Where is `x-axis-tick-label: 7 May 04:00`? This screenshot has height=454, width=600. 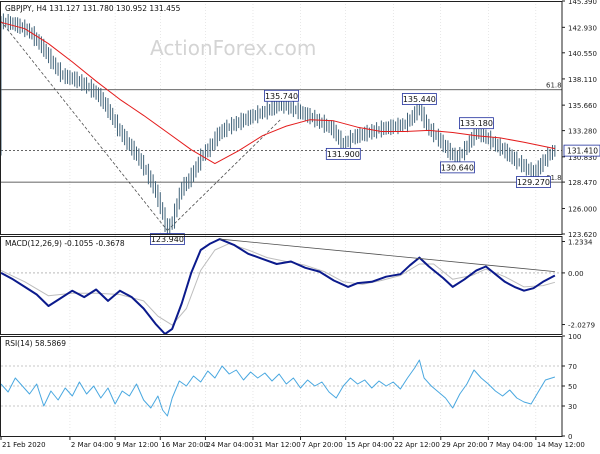
x-axis-tick-label: 7 May 04:00 is located at coordinates (511, 445).